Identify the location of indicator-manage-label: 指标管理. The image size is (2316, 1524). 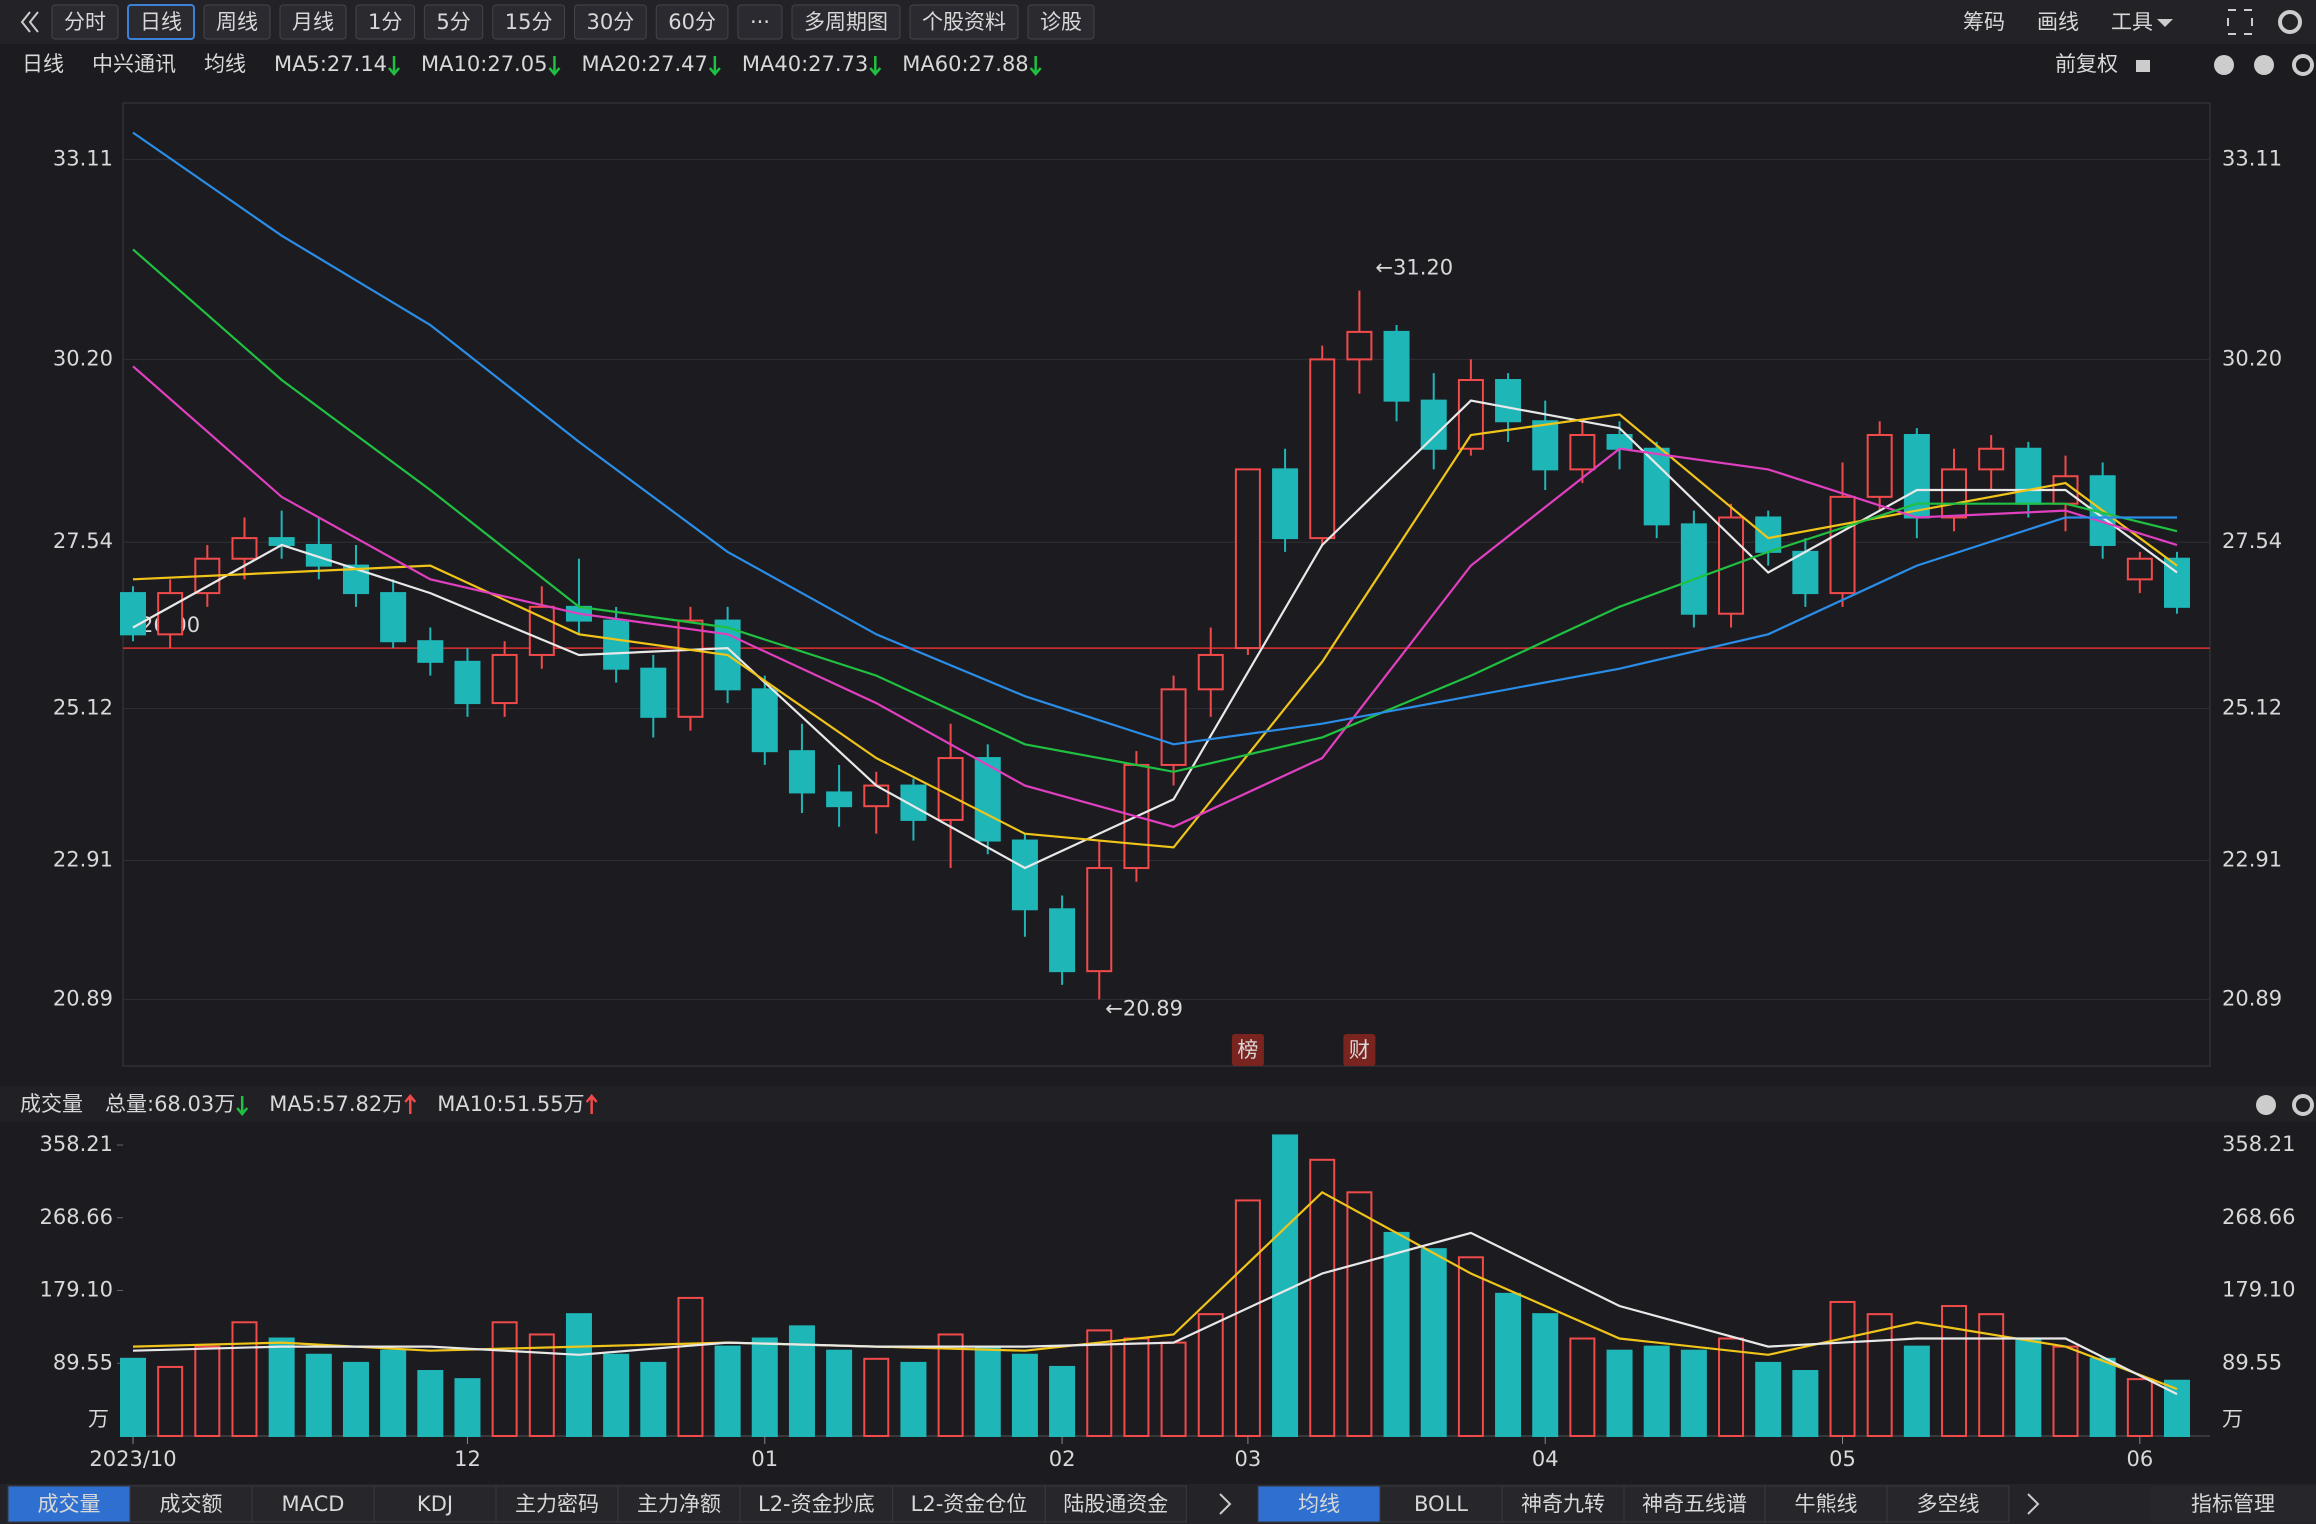
(2233, 1504).